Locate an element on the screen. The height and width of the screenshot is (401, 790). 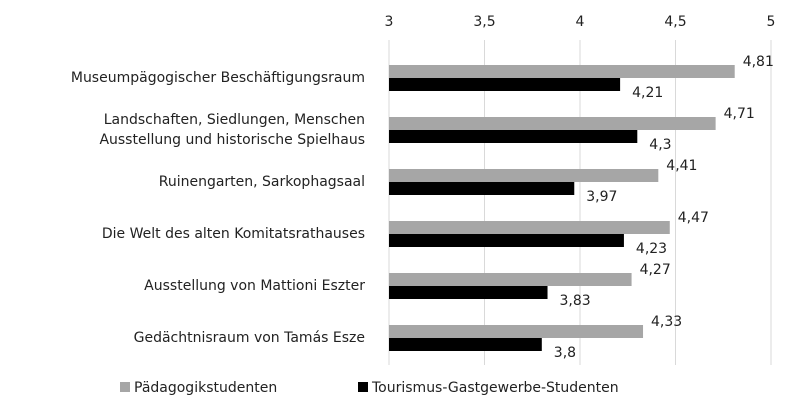
value-label: 4,3 is located at coordinates (660, 145).